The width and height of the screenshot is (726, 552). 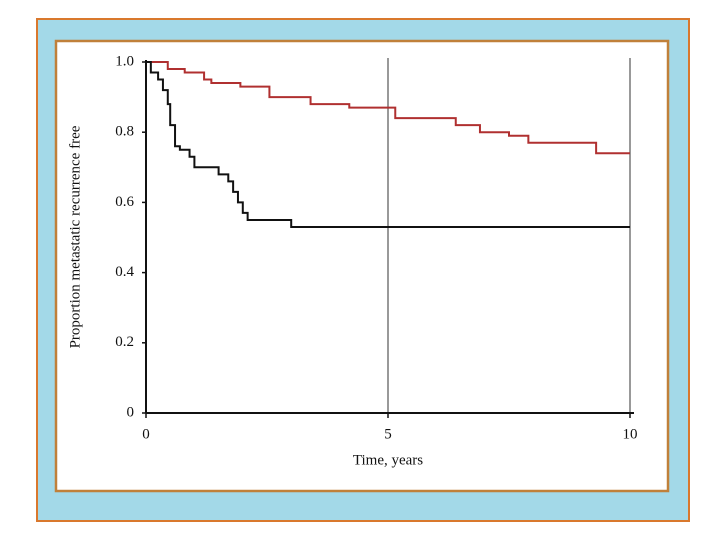 I want to click on x-tick-label: 0, so click(x=146, y=434).